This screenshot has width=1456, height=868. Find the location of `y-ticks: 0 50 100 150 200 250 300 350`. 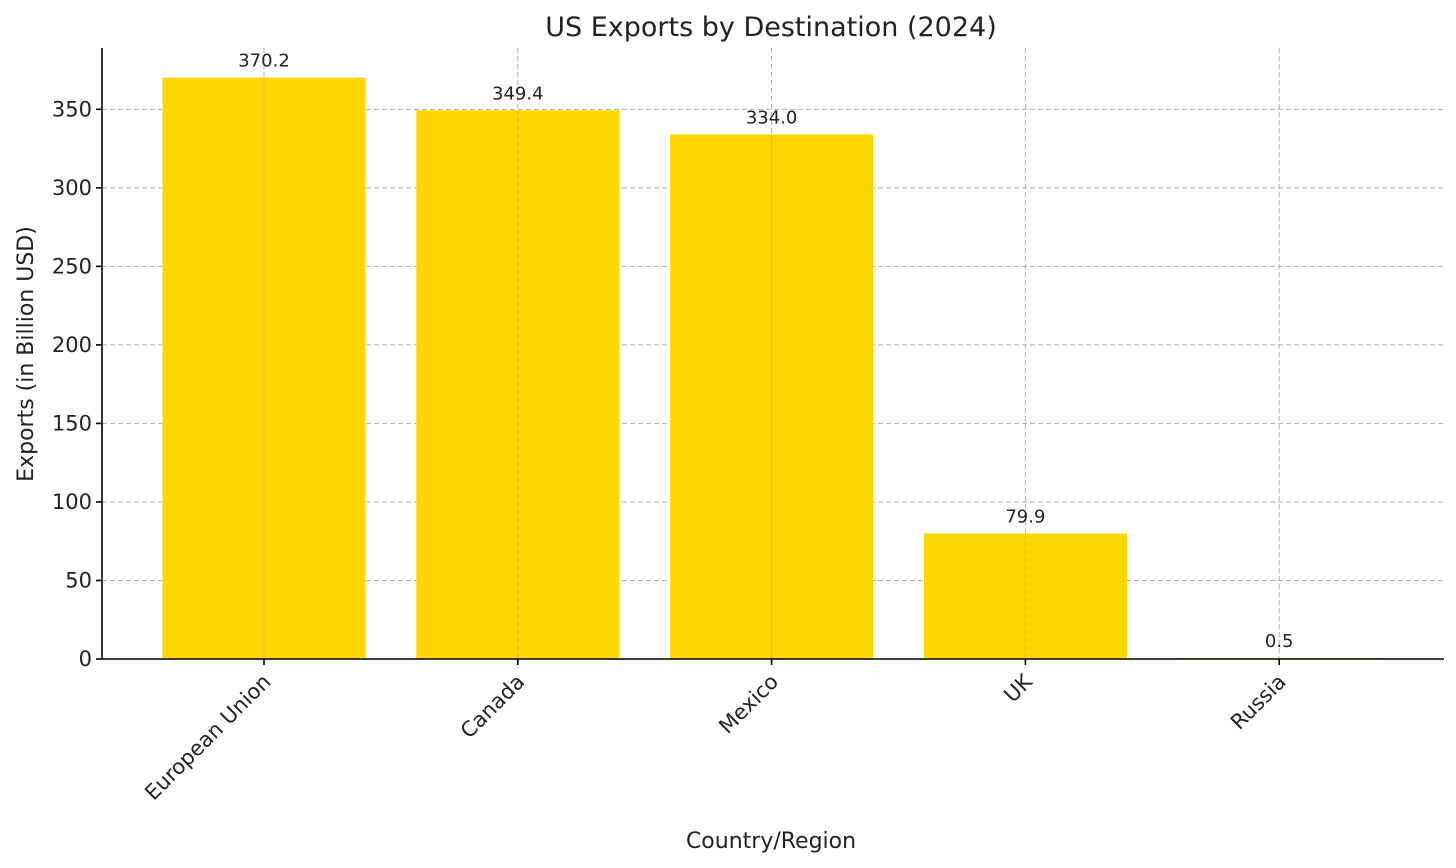

y-ticks: 0 50 100 150 200 250 300 350 is located at coordinates (77, 384).